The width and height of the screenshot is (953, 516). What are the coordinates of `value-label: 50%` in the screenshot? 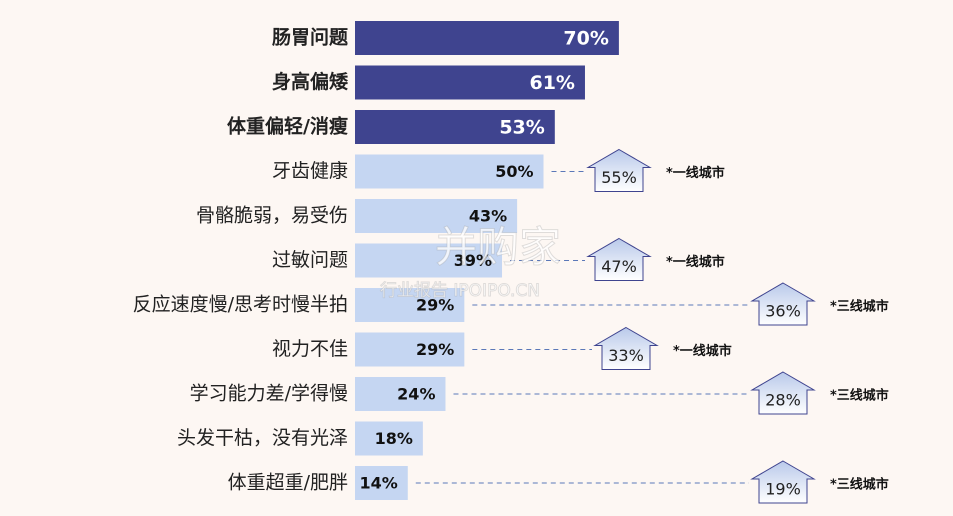 It's located at (514, 171).